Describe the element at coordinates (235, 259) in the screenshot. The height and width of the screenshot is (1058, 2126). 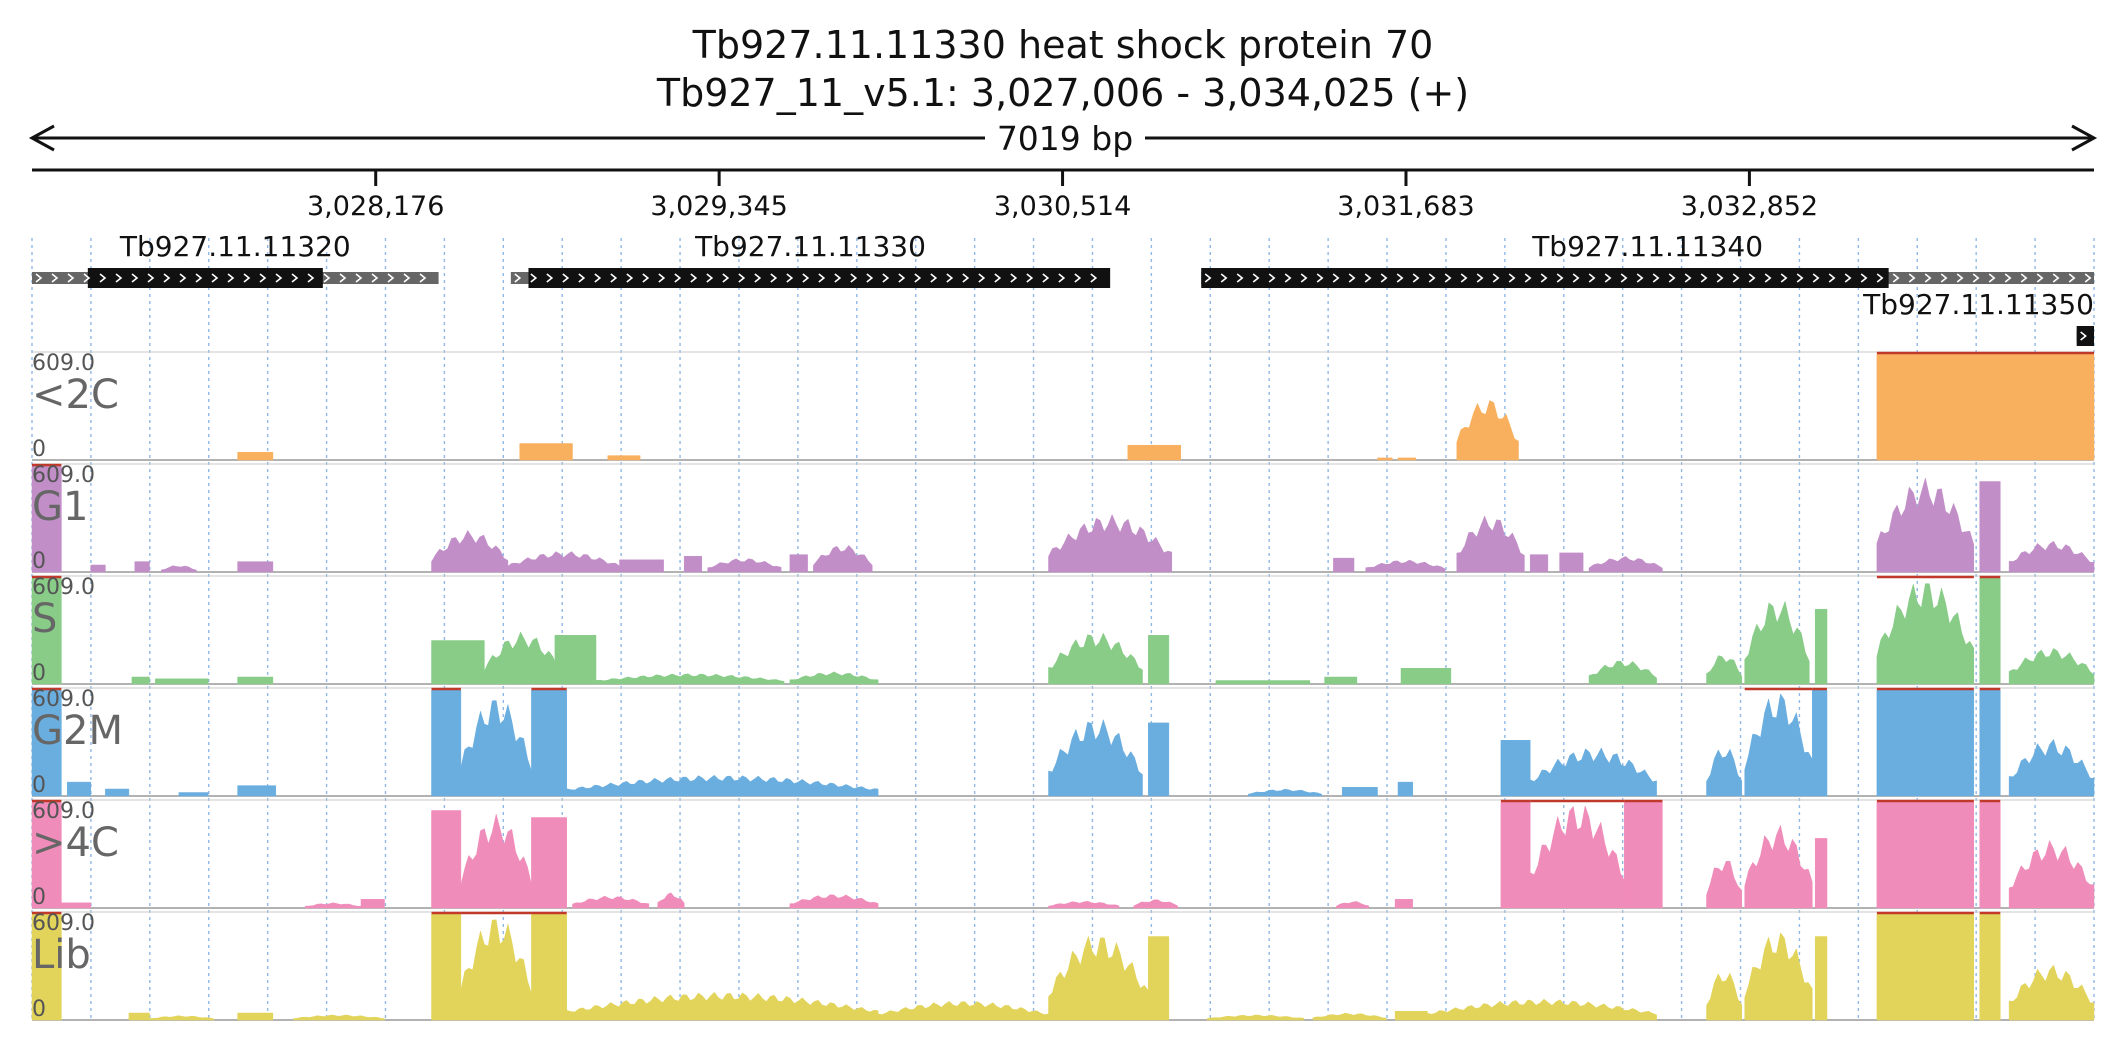
I see `gene-feature: Tb927.11.11320` at that location.